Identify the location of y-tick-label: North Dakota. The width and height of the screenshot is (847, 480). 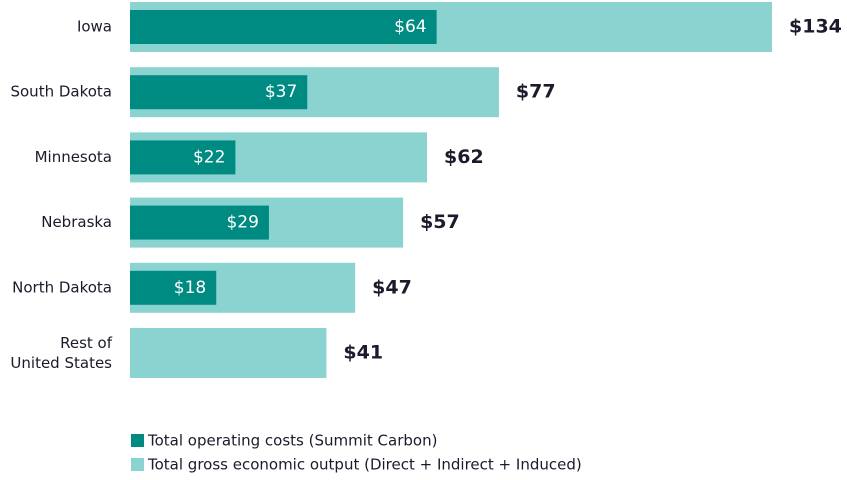
(62, 287).